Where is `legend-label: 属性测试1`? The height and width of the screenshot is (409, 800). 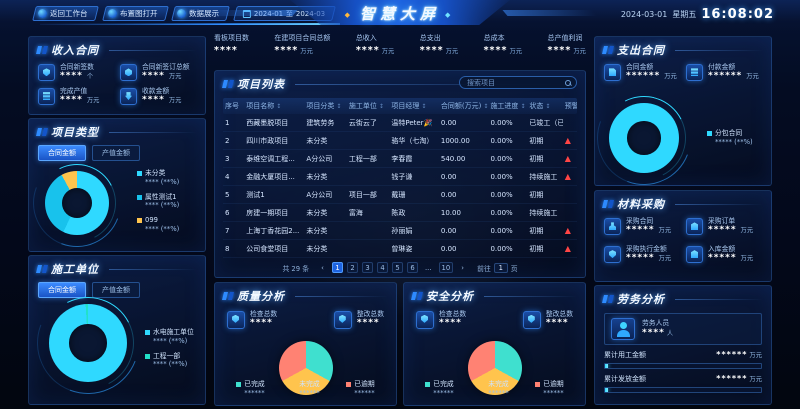
legend-label: 属性测试1 is located at coordinates (161, 196).